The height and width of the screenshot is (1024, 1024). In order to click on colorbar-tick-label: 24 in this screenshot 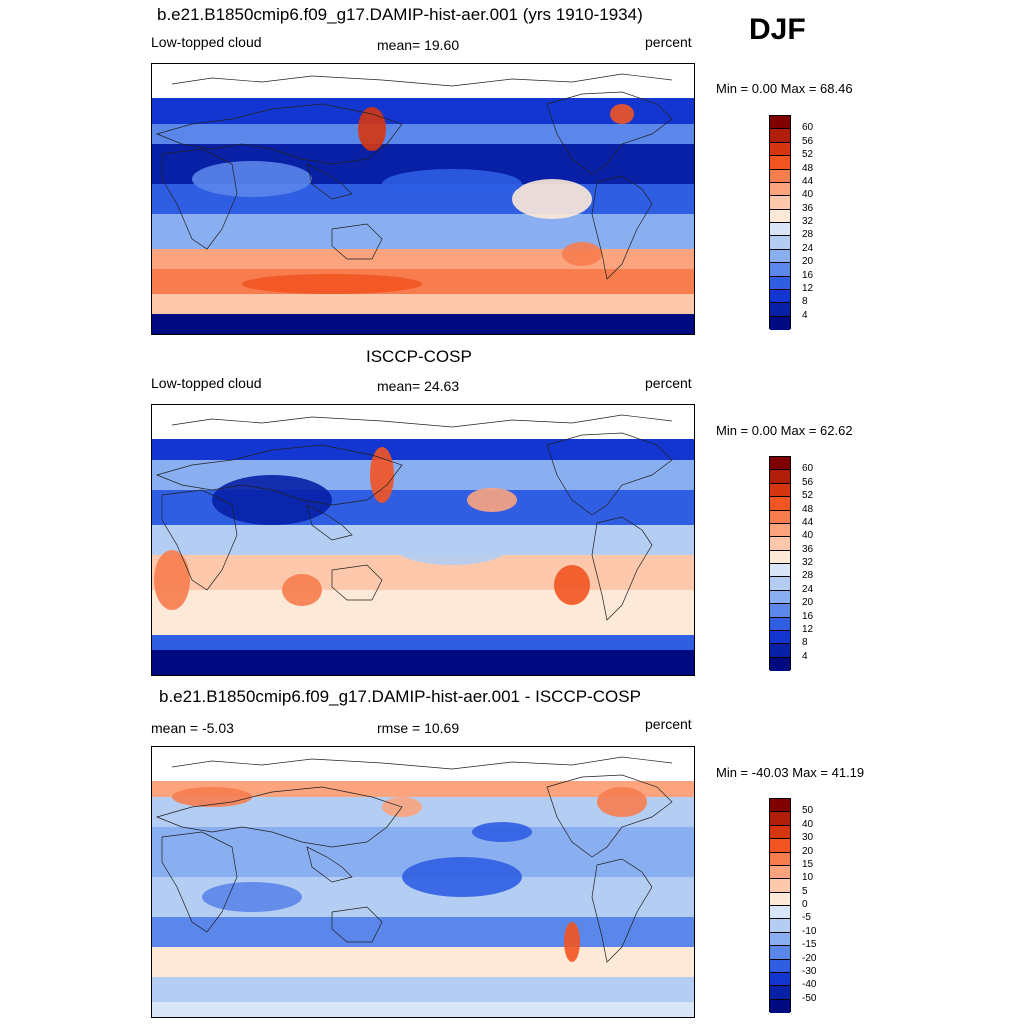, I will do `click(808, 589)`.